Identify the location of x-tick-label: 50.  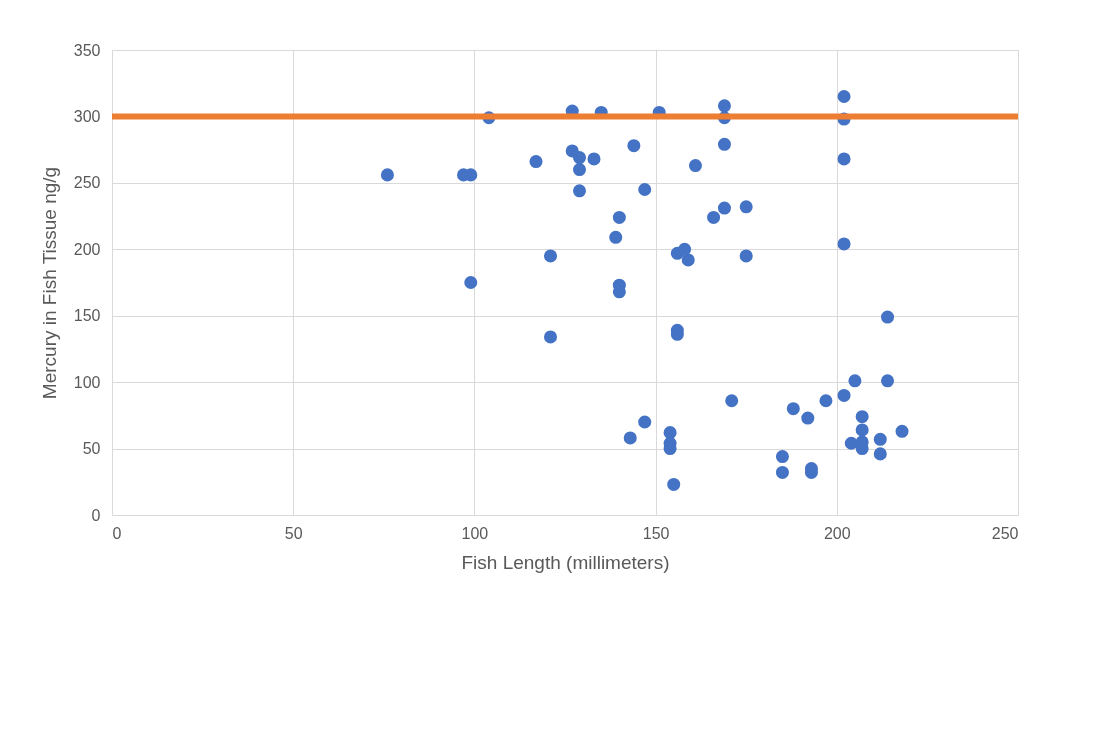
(293, 533).